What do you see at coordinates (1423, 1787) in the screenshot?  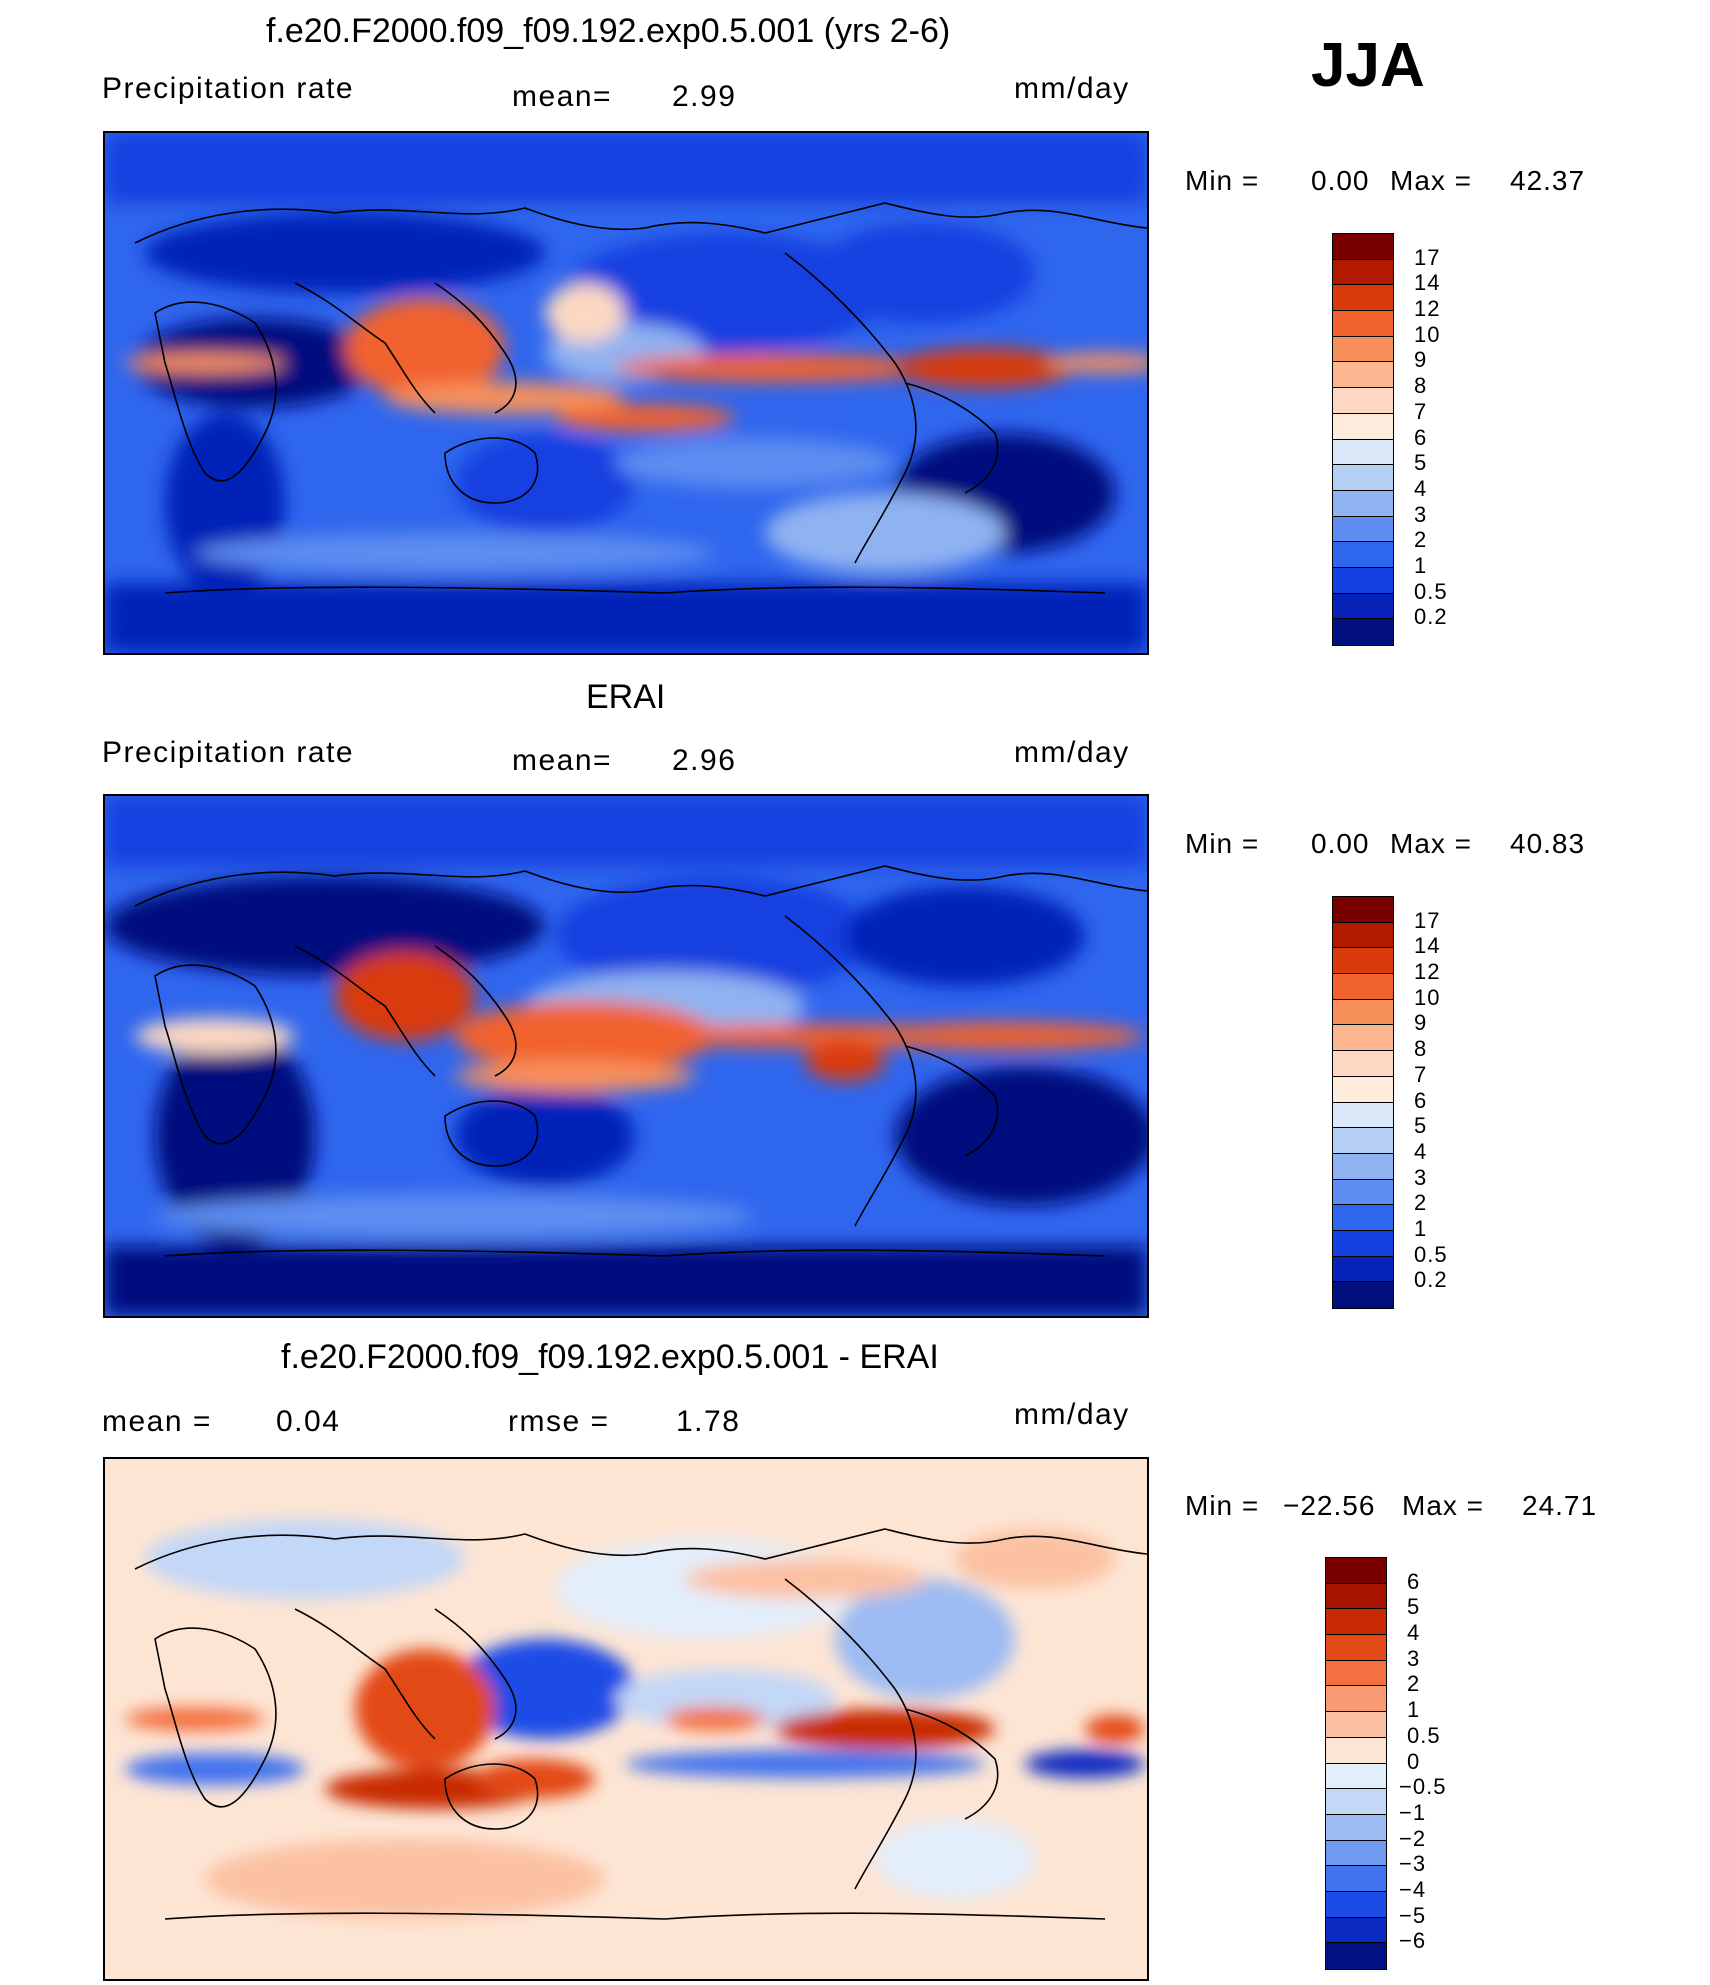 I see `colorbar-tick-label: −0.5` at bounding box center [1423, 1787].